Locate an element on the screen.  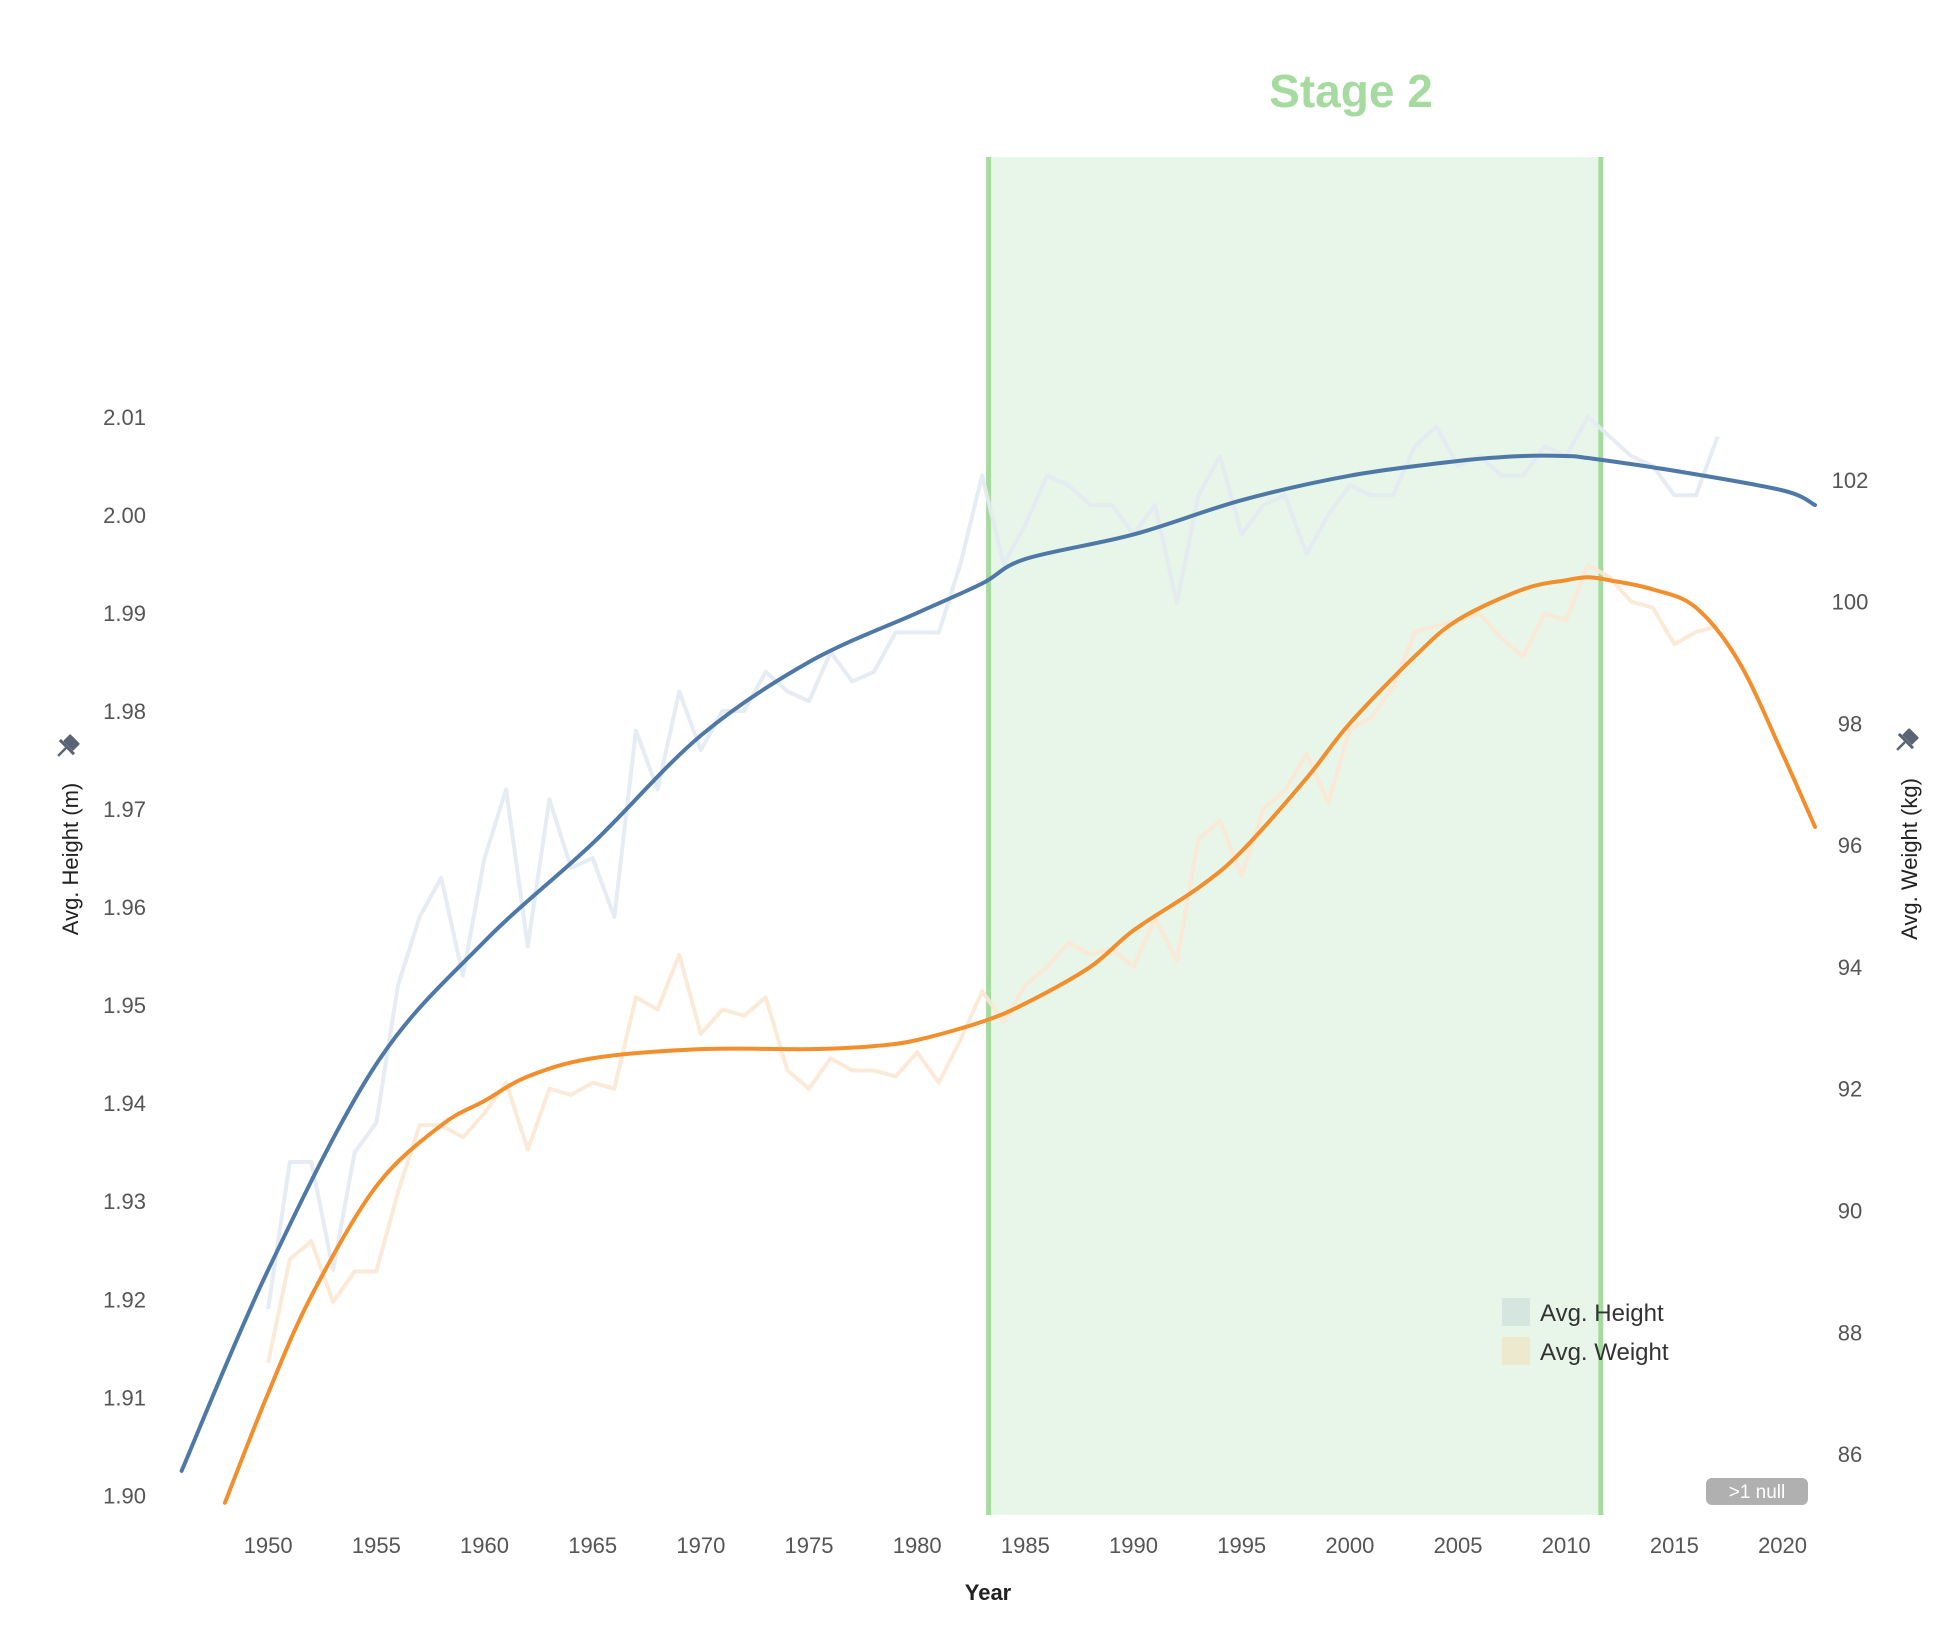
y-right-tick-label: 92 is located at coordinates (1850, 1089).